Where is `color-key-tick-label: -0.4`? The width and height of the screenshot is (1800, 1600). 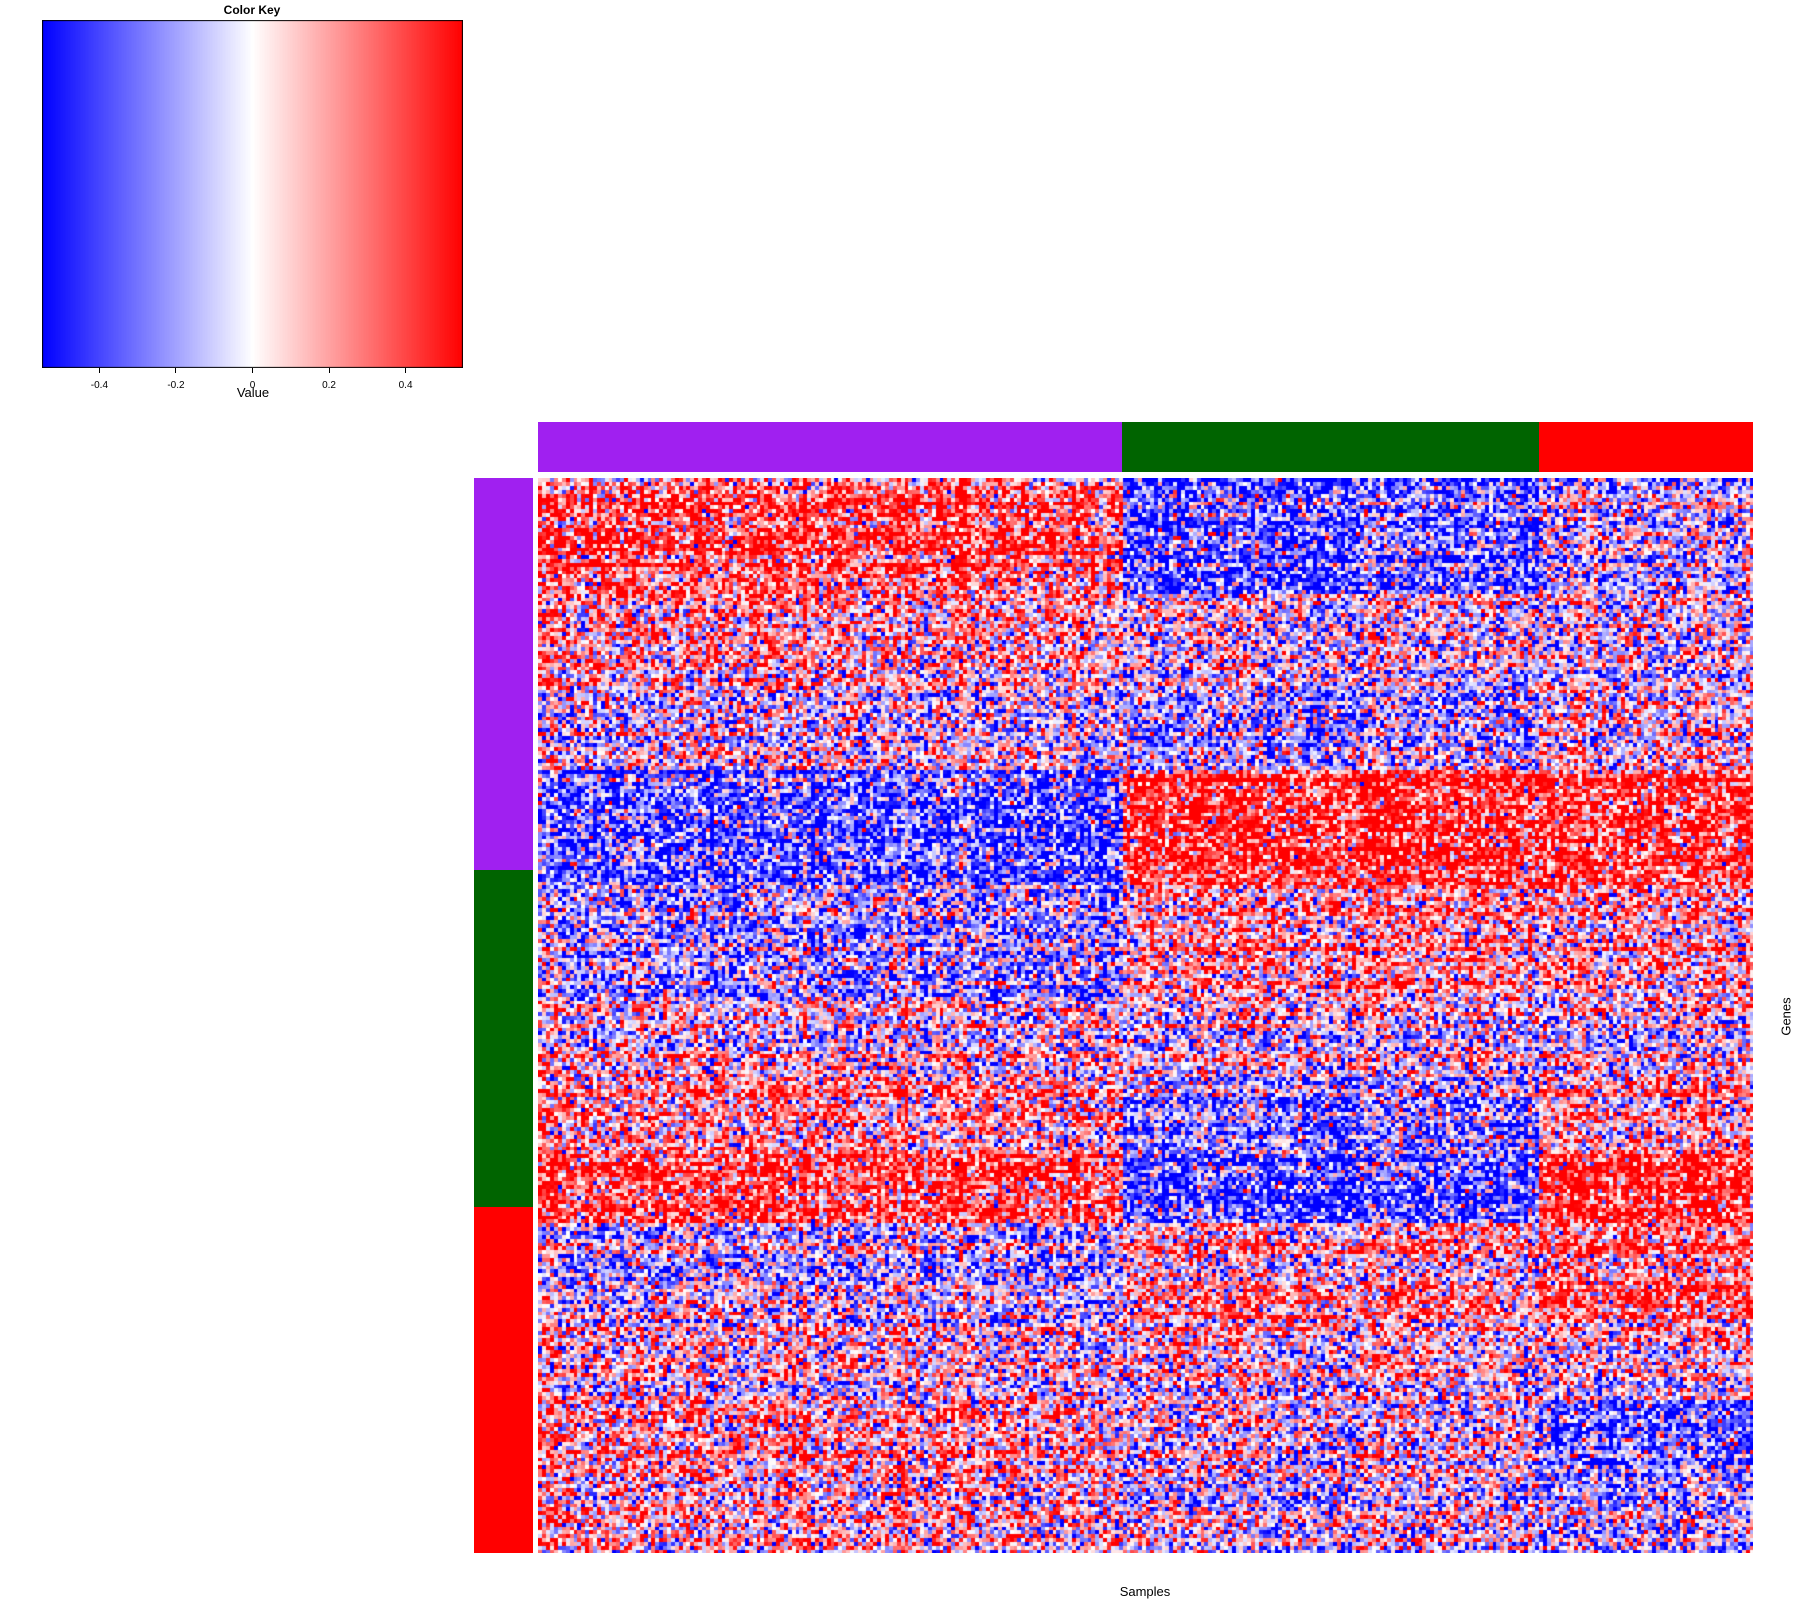 color-key-tick-label: -0.4 is located at coordinates (99, 385).